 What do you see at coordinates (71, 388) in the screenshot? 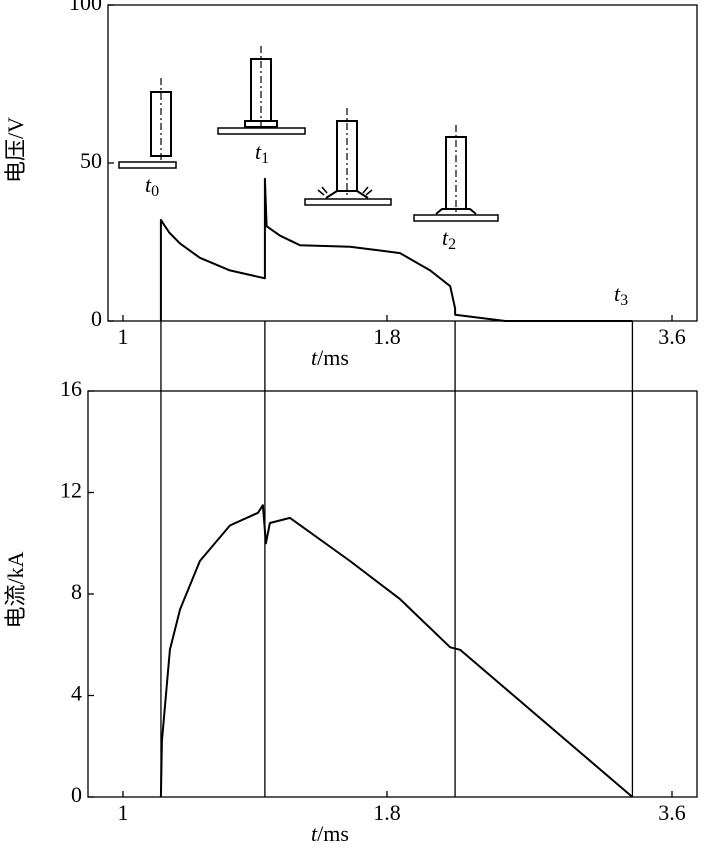
I see `y-tick-label: 16` at bounding box center [71, 388].